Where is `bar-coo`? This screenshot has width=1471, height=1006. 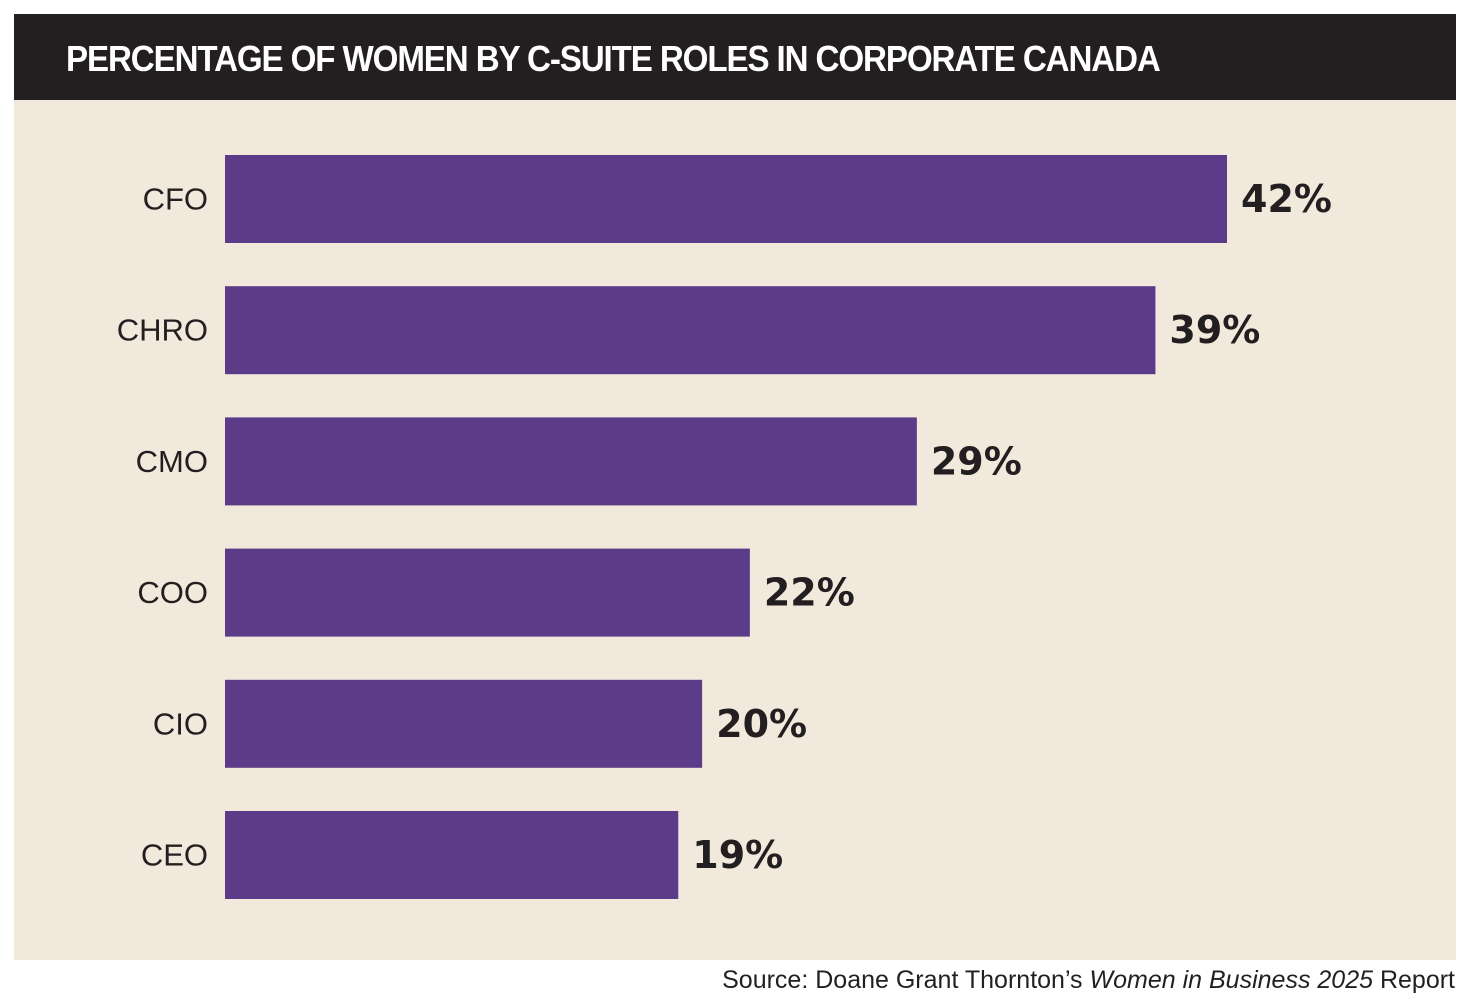 bar-coo is located at coordinates (487, 592).